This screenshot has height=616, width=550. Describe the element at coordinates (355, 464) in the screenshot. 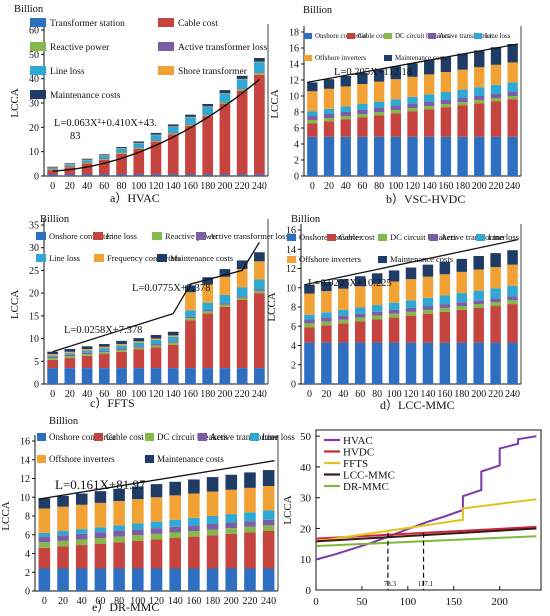

I see `legend-label-ffts: FFTS` at that location.